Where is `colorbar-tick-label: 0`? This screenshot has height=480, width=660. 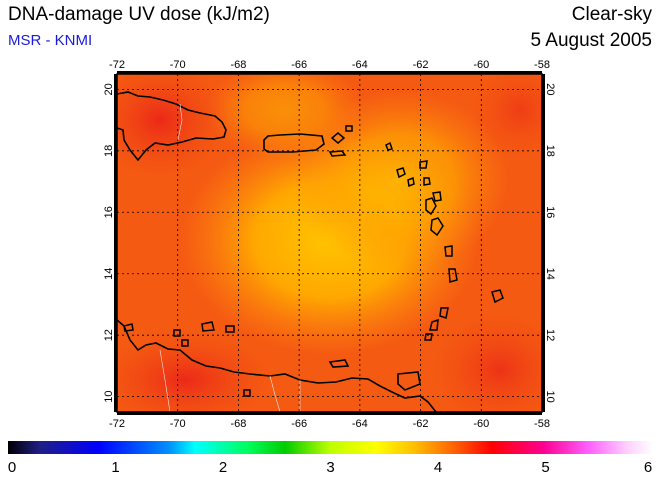
colorbar-tick-label: 0 is located at coordinates (12, 467).